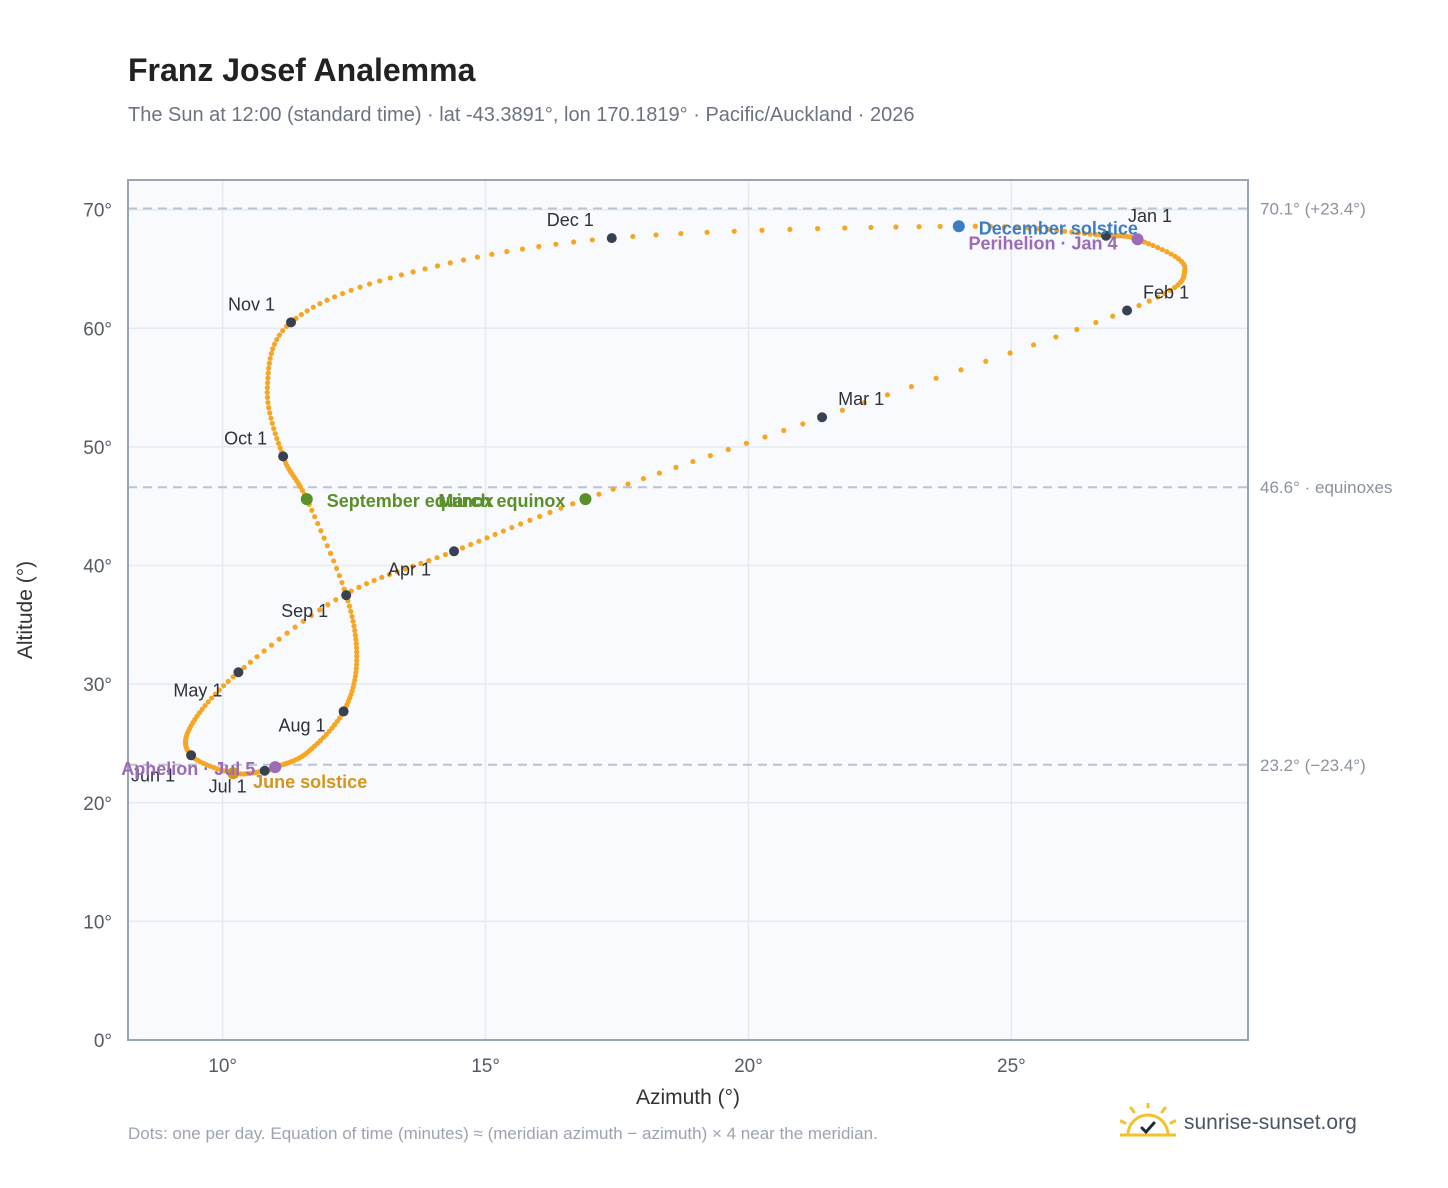 The image size is (1448, 1188). I want to click on x-tick-label: 25°, so click(1011, 1066).